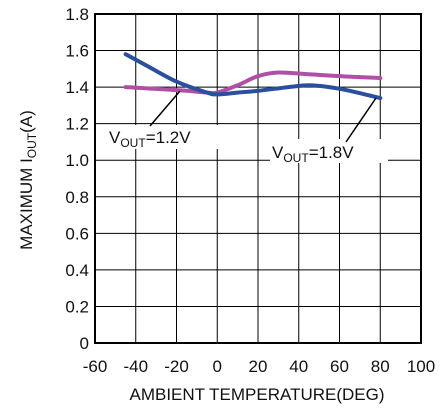  Describe the element at coordinates (95, 366) in the screenshot. I see `x-tick-label: -60` at that location.